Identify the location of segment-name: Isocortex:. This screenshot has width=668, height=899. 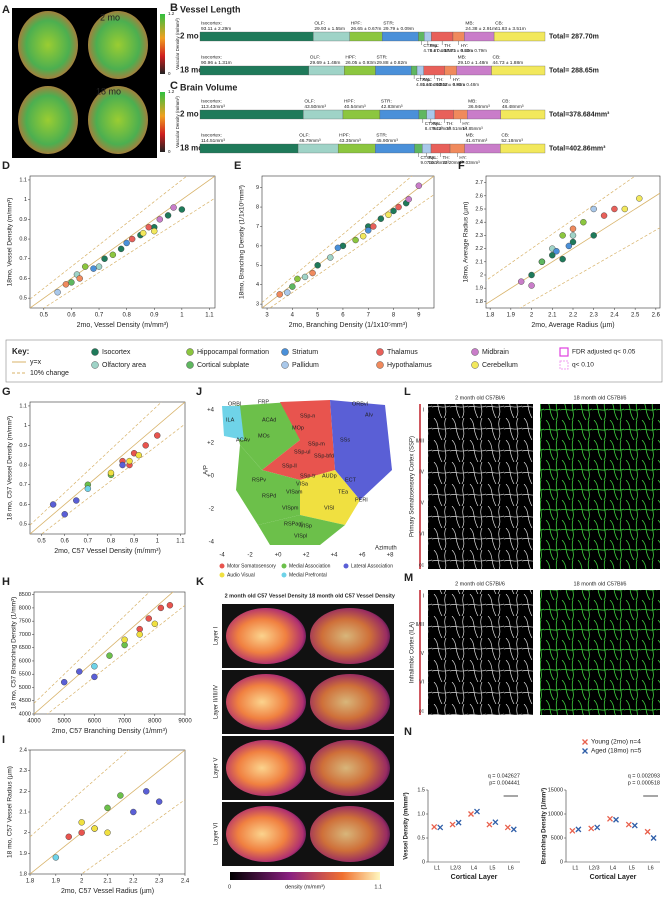
(211, 101).